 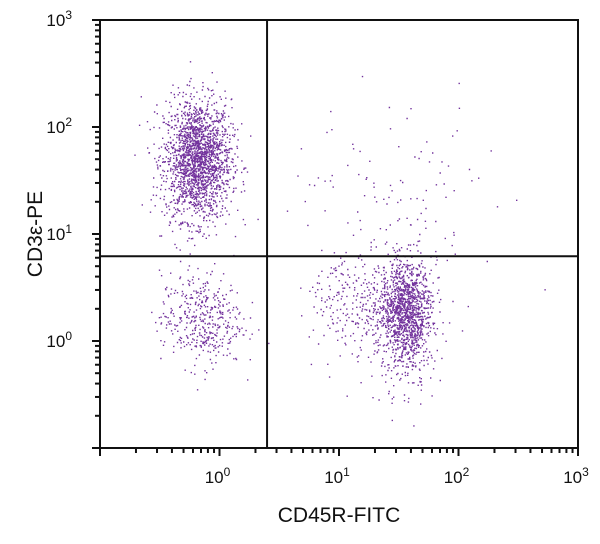 What do you see at coordinates (59, 126) in the screenshot?
I see `y-tick-label: 10²` at bounding box center [59, 126].